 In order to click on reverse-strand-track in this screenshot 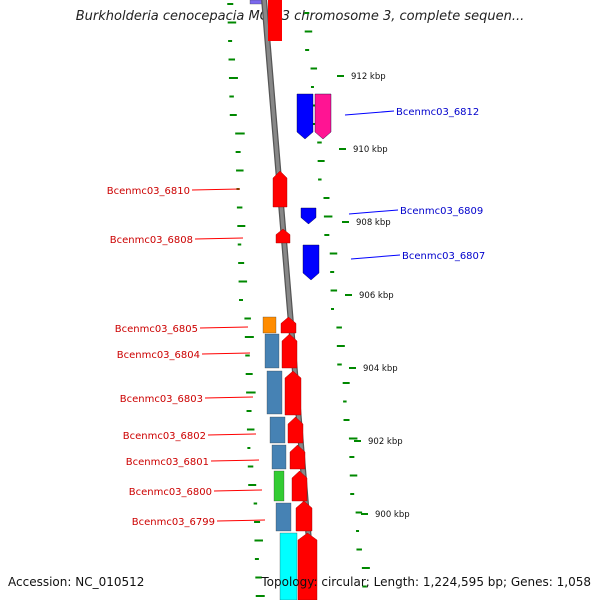, I will do `click(293, 300)`.